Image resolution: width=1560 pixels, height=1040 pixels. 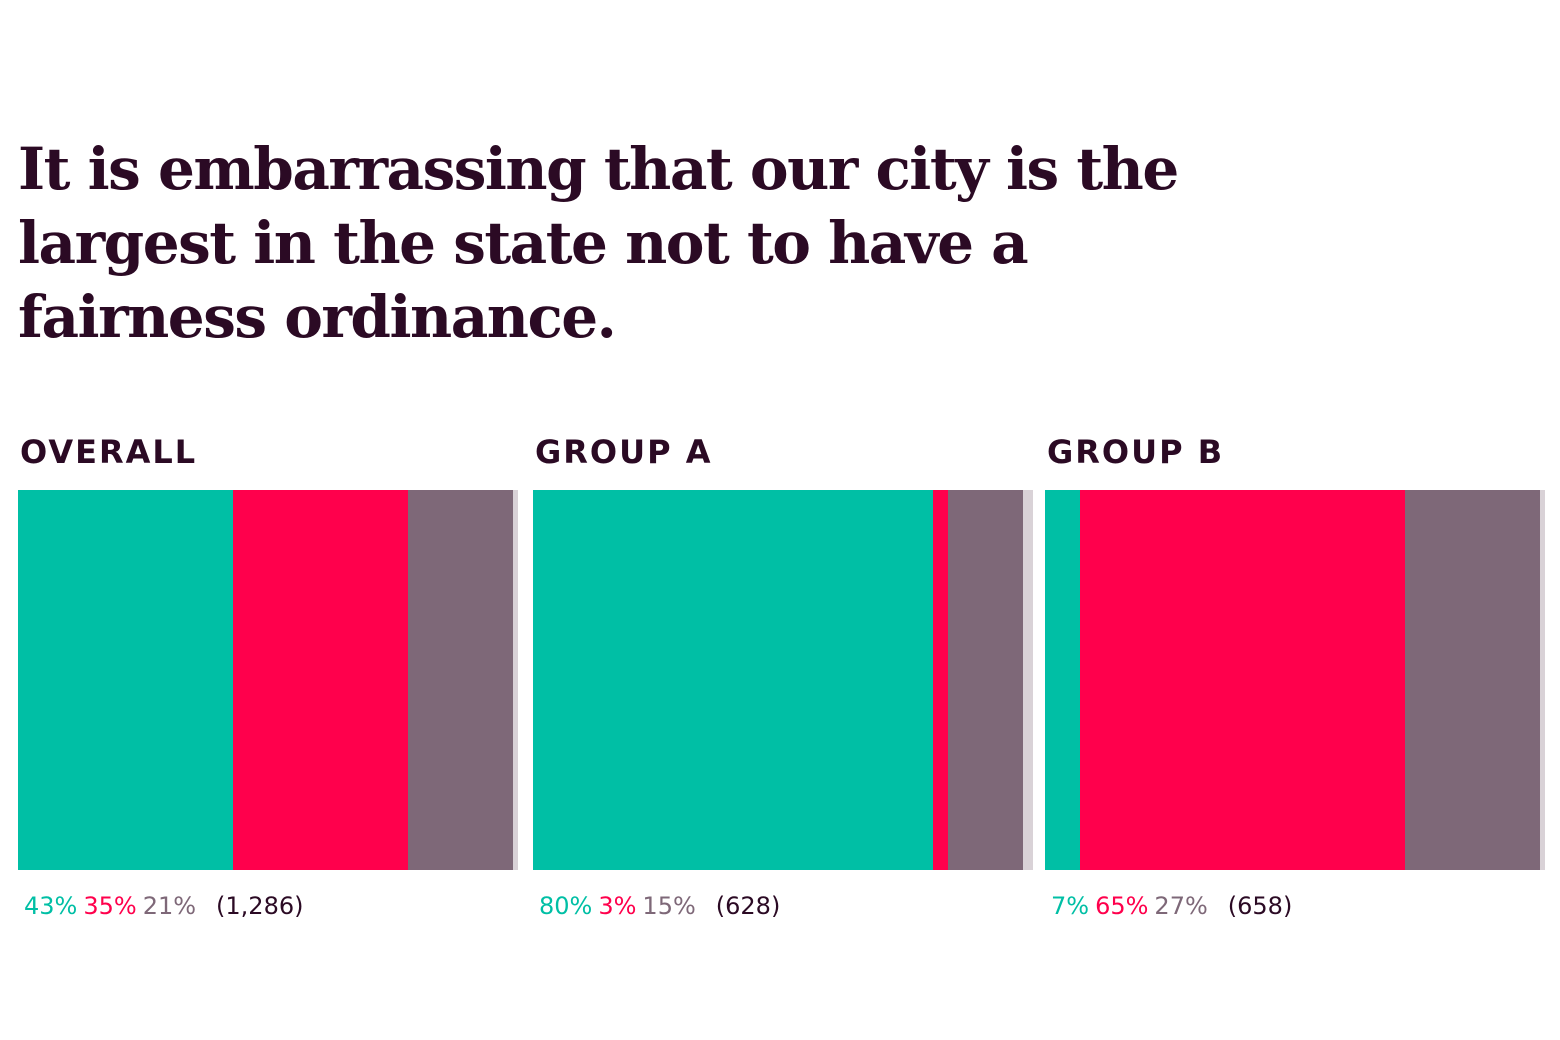 What do you see at coordinates (1242, 680) in the screenshot?
I see `bar-segment-group-b-disagree` at bounding box center [1242, 680].